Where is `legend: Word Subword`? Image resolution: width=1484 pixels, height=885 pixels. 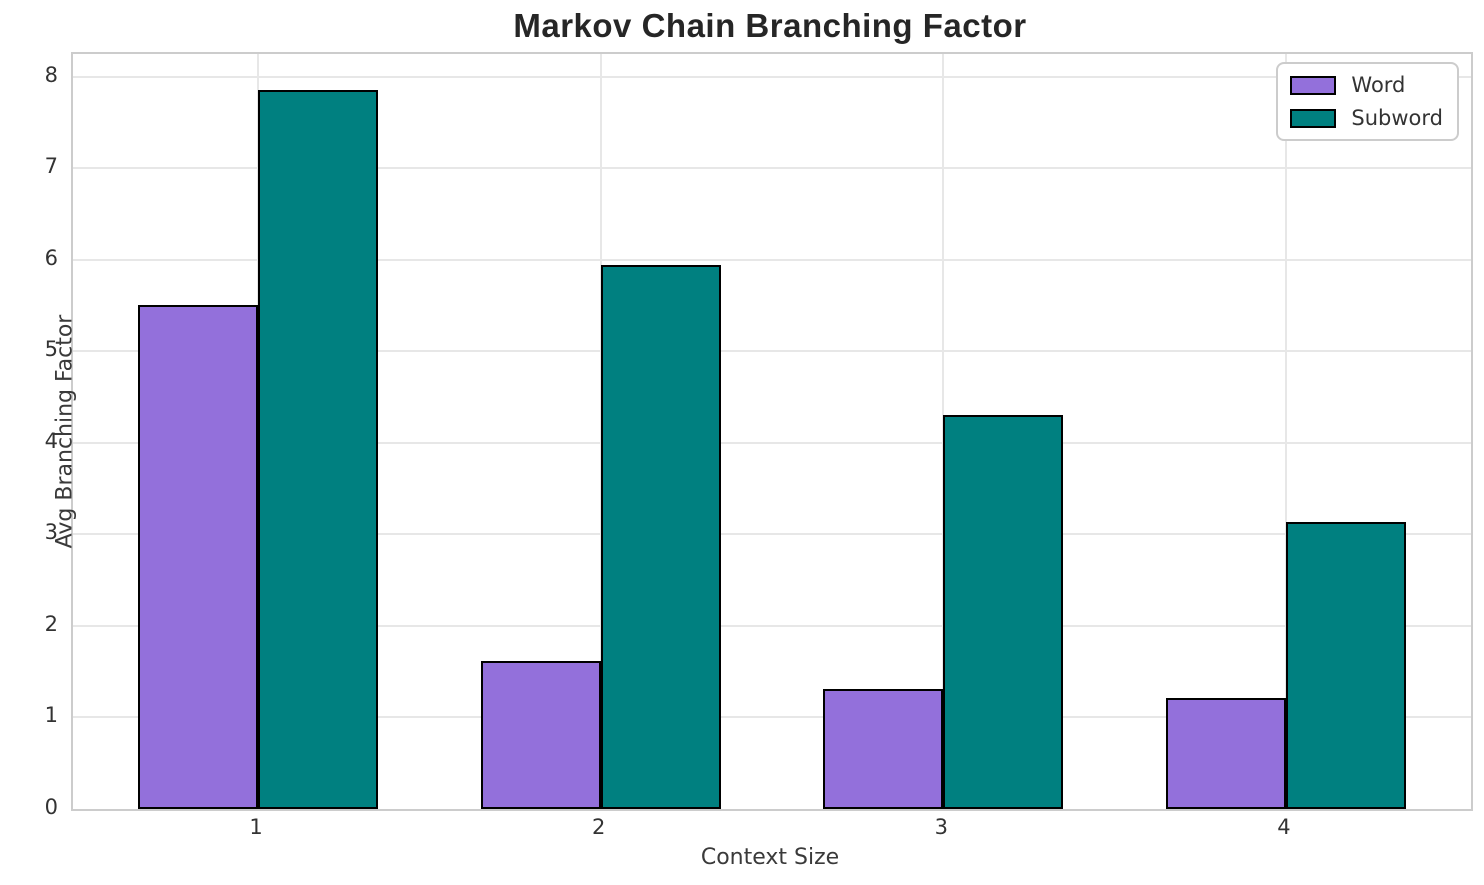
legend: Word Subword is located at coordinates (1367, 101).